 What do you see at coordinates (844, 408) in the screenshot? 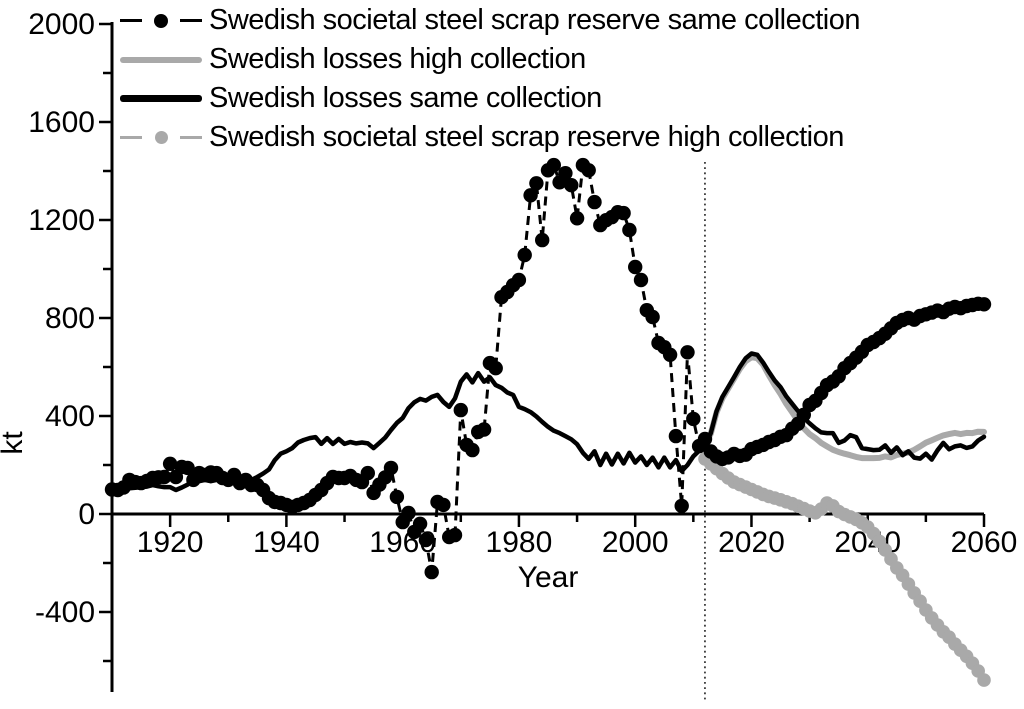
I see `series-losses-high-line` at bounding box center [844, 408].